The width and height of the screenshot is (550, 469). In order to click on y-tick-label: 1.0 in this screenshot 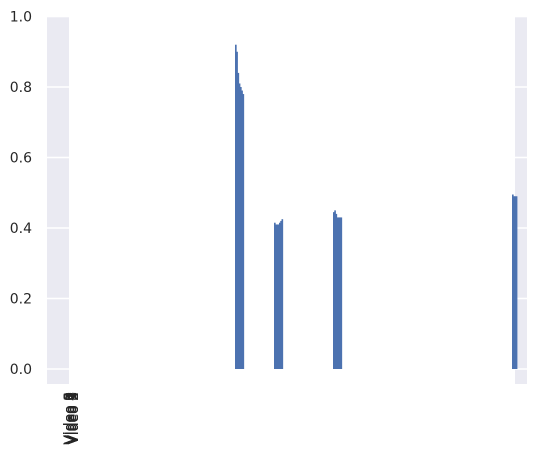, I will do `click(21, 18)`.